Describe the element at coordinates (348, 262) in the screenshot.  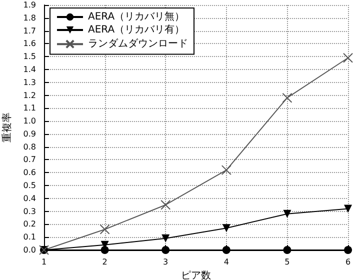
I see `x-tick-label: 6` at that location.